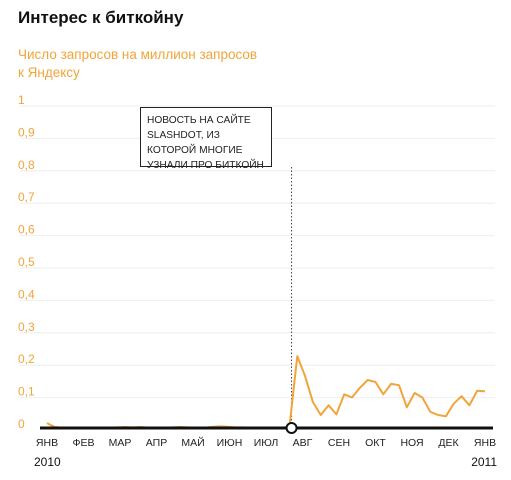  I want to click on x-tick-label: МАЙ, so click(192, 442).